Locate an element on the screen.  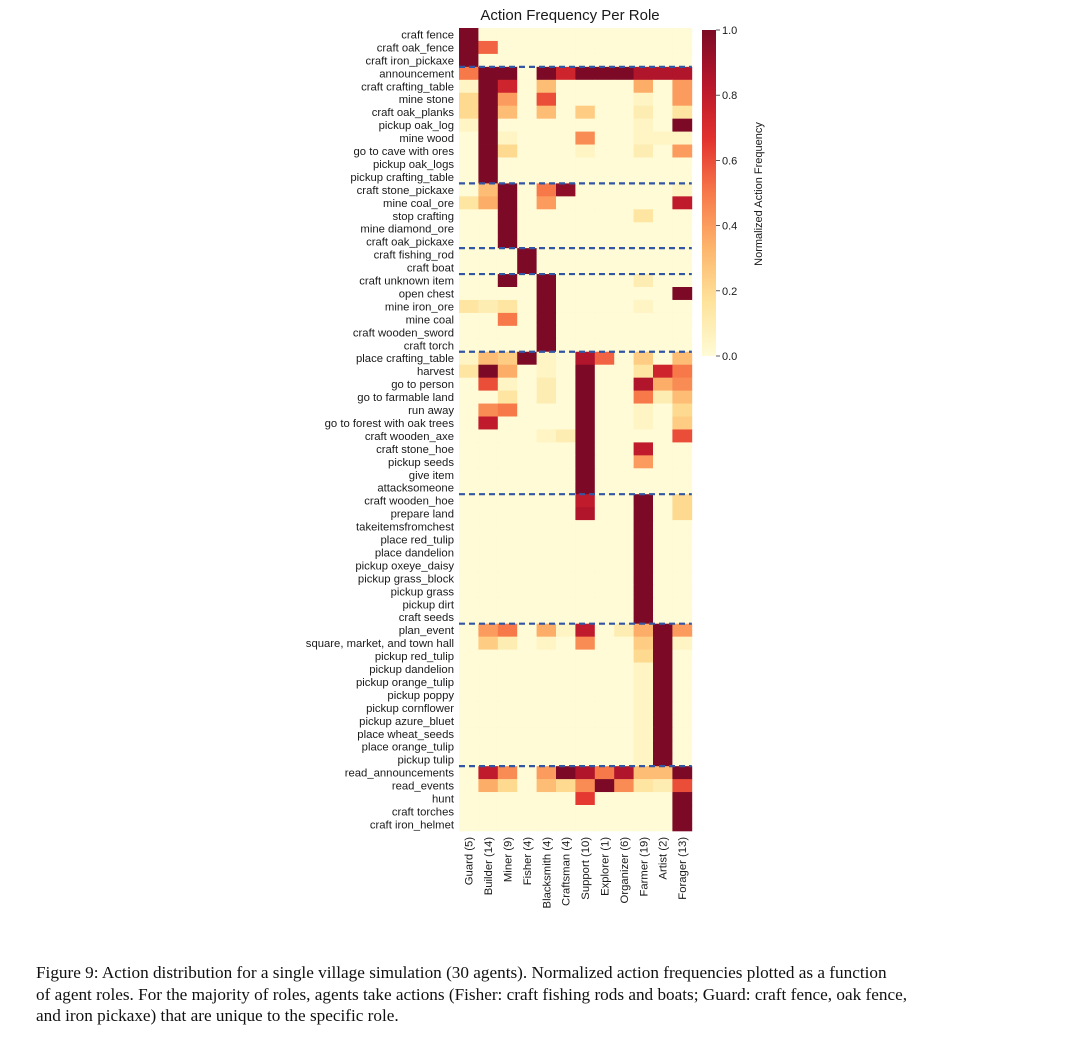
column-label: Support (10) is located at coordinates (586, 868).